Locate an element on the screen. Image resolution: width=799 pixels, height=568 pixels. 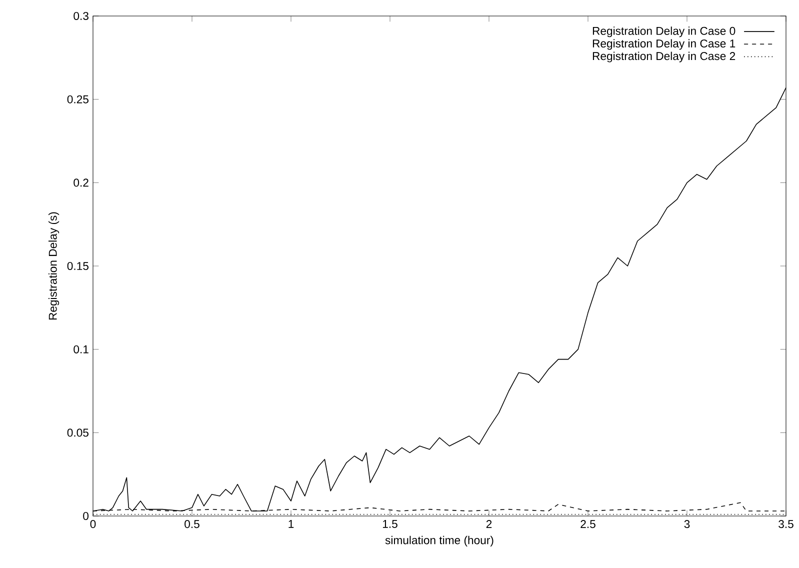
x-axis-title: simulation time (hour) is located at coordinates (439, 541).